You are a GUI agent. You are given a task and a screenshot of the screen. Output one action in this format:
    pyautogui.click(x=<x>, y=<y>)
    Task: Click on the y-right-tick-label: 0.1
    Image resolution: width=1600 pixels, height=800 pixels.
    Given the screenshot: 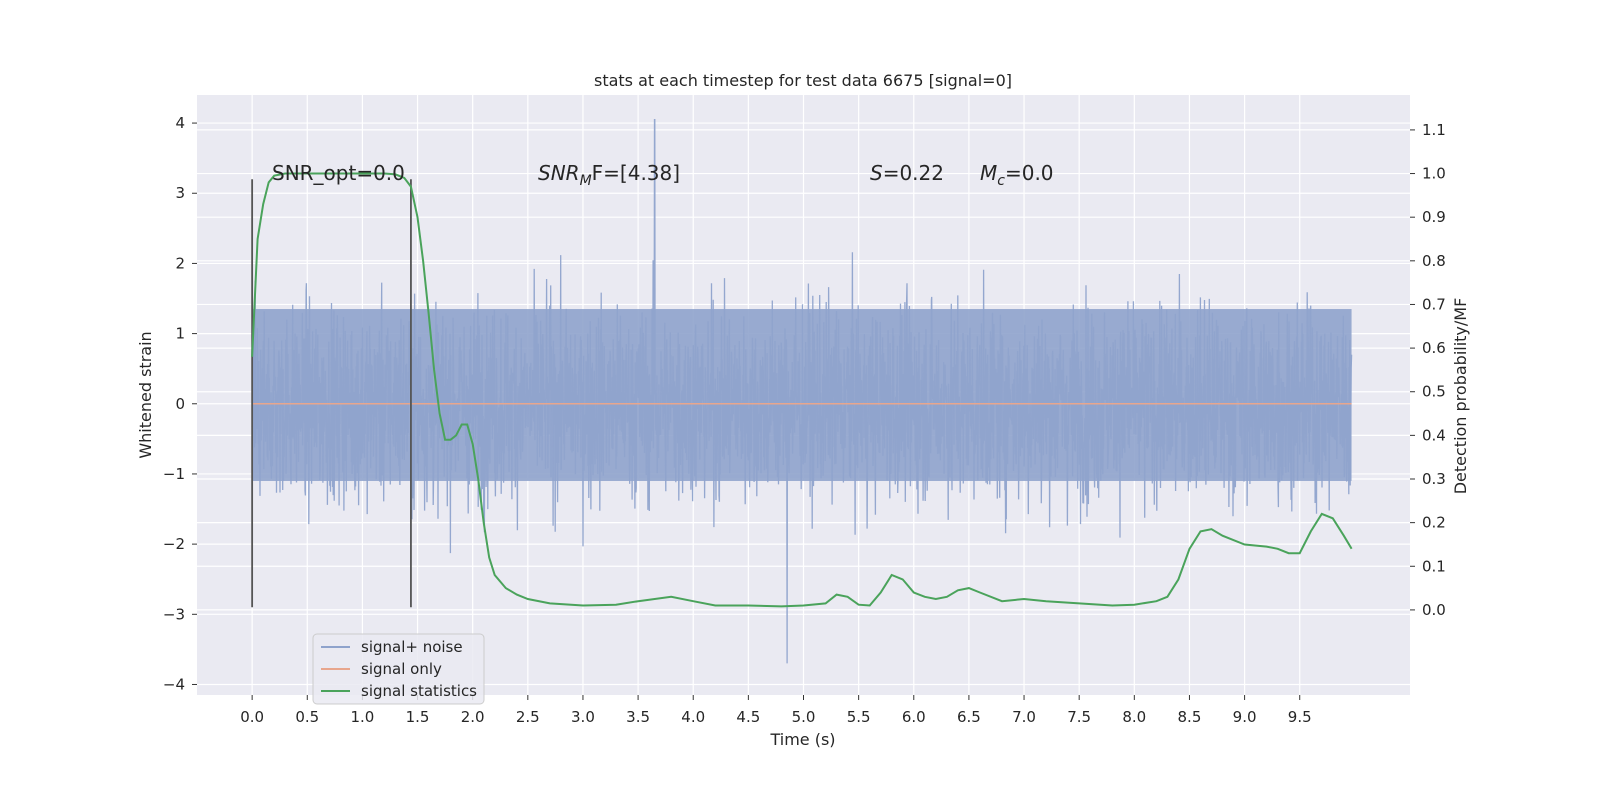 What is the action you would take?
    pyautogui.click(x=1434, y=566)
    